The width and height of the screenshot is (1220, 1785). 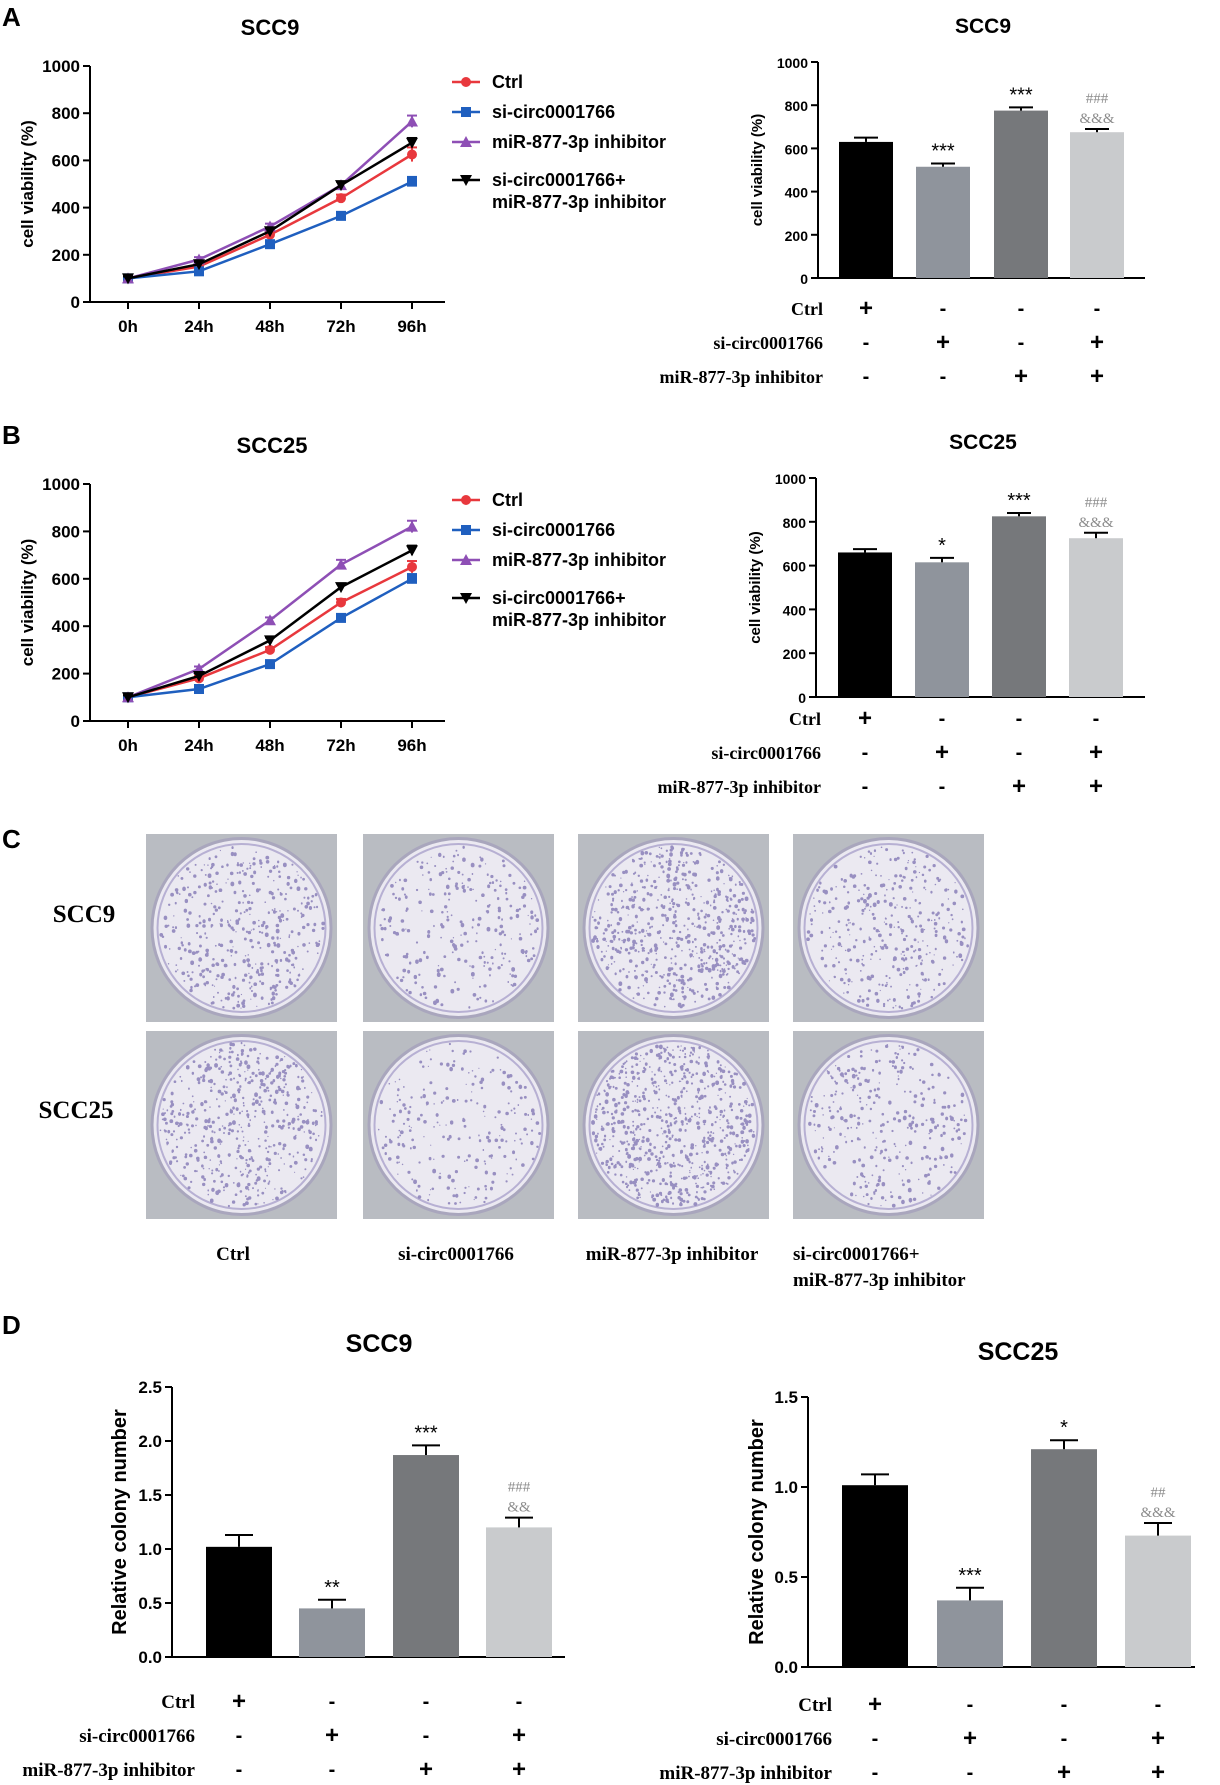 I want to click on plate-dish, so click(x=241, y=1125).